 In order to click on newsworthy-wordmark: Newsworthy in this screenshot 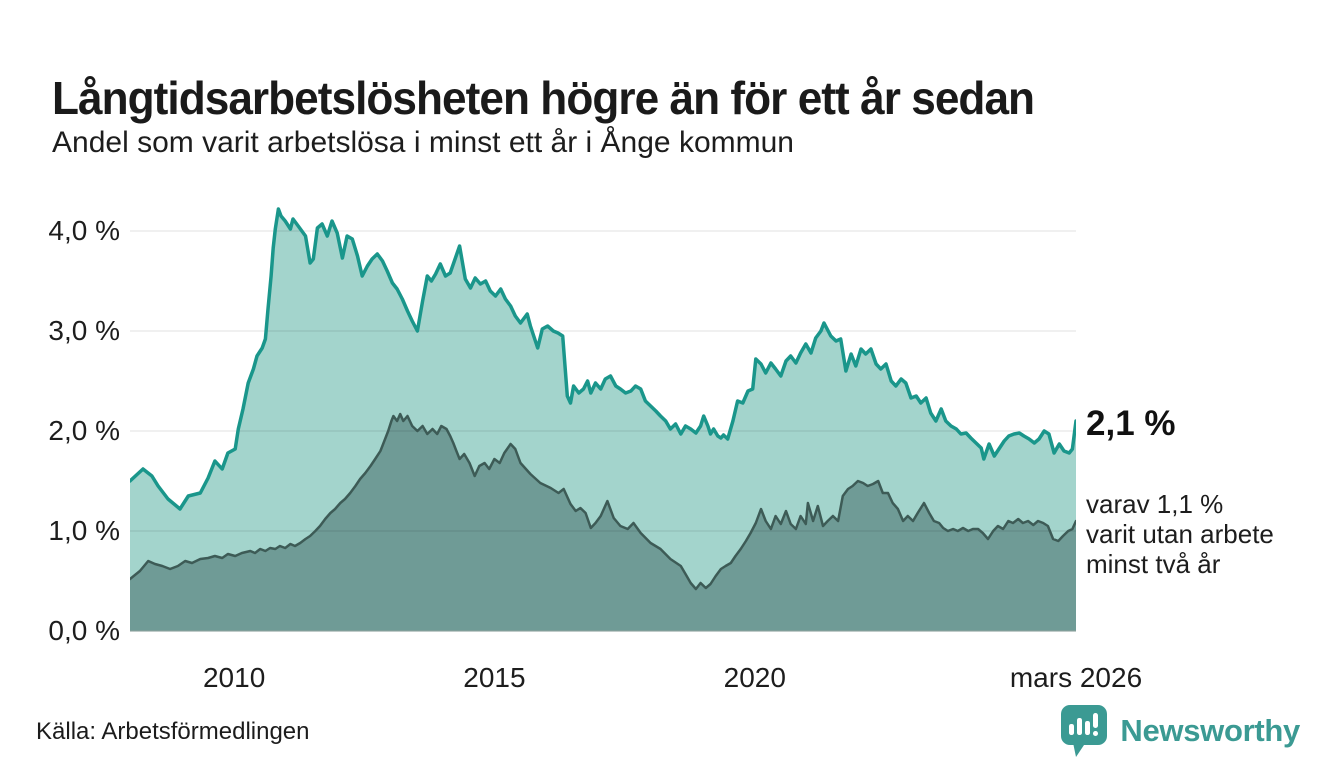, I will do `click(1210, 730)`.